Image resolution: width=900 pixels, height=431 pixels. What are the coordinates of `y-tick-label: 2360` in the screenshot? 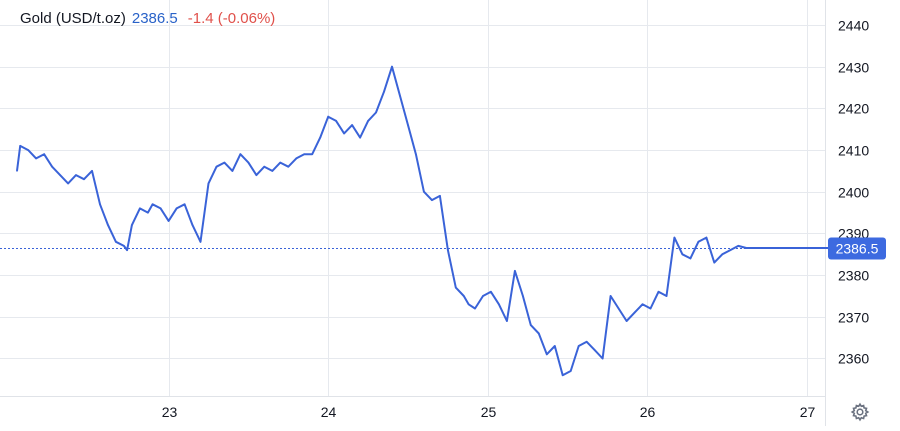 It's located at (853, 359).